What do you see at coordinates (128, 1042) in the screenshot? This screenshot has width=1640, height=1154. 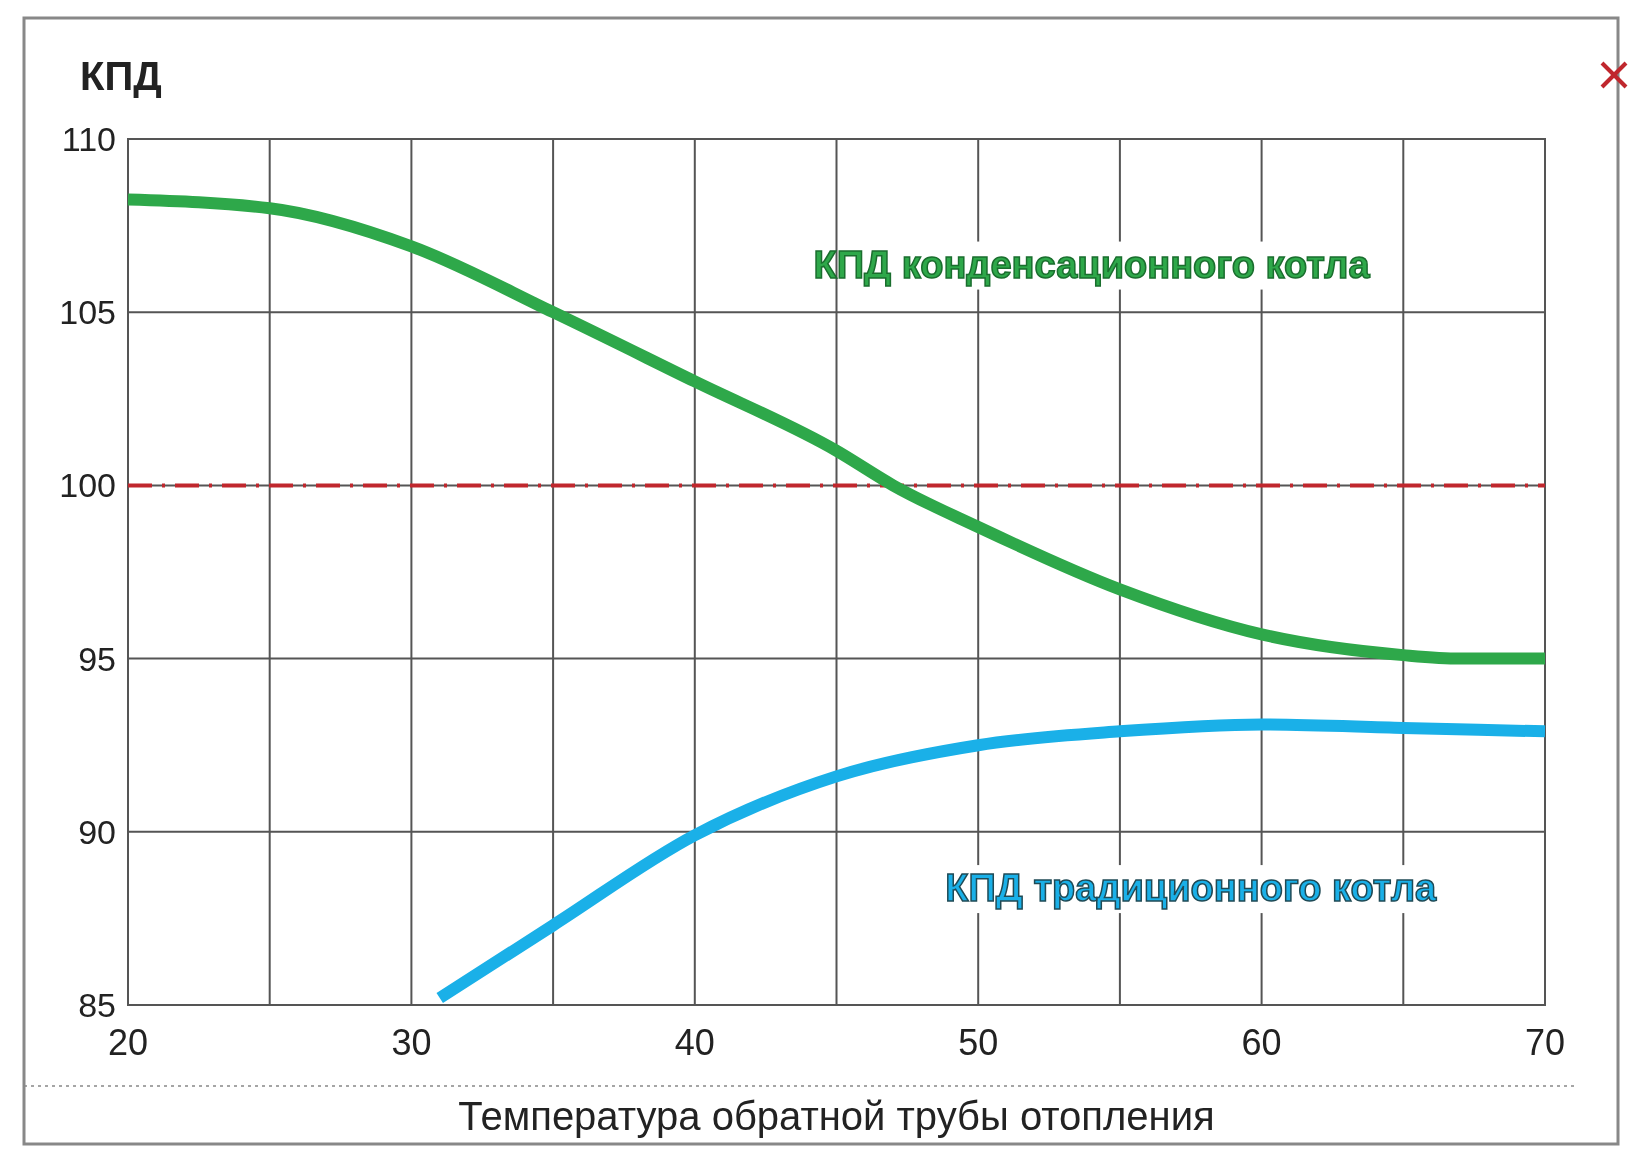 I see `x-tick-label: 20` at bounding box center [128, 1042].